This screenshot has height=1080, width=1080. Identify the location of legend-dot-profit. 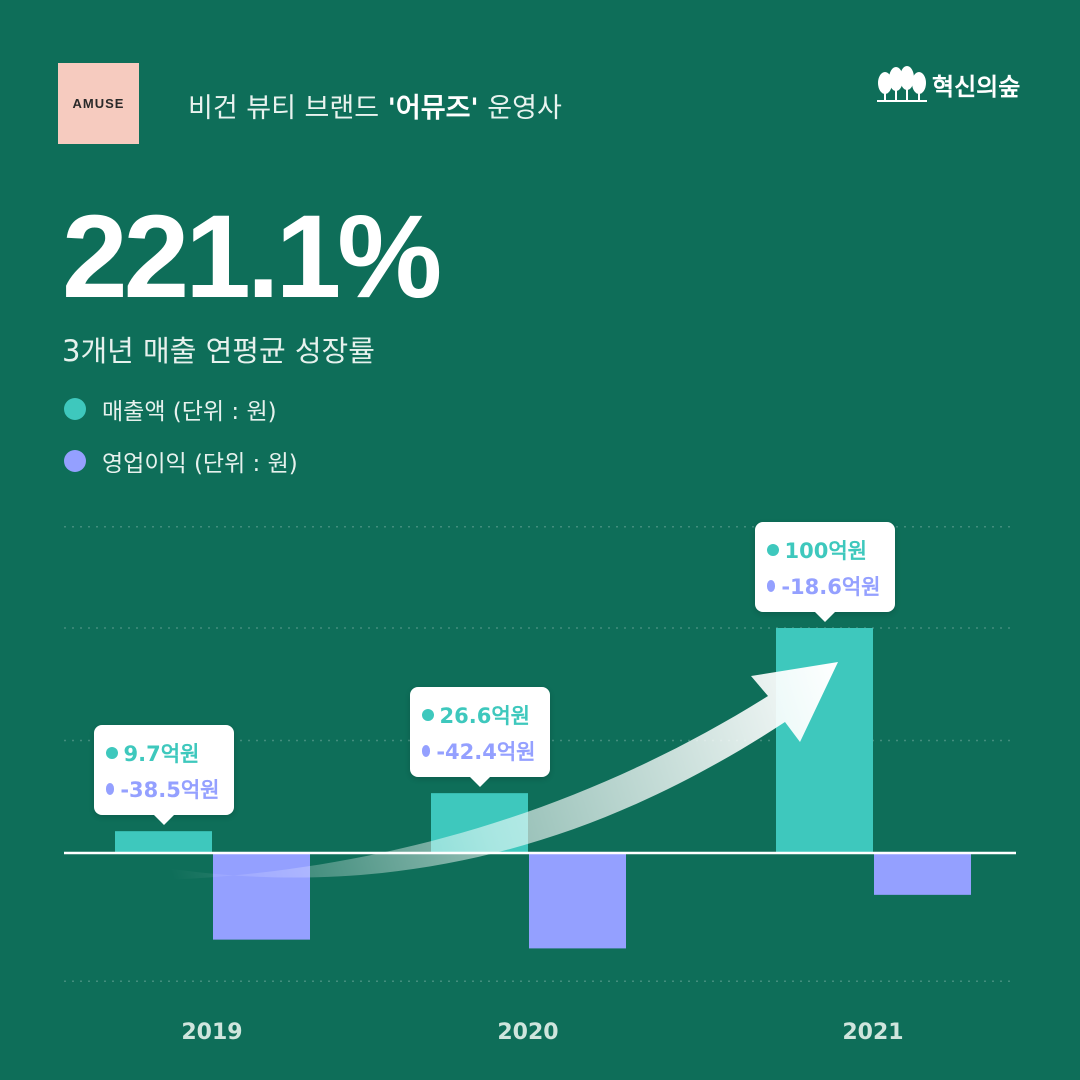
(75, 461).